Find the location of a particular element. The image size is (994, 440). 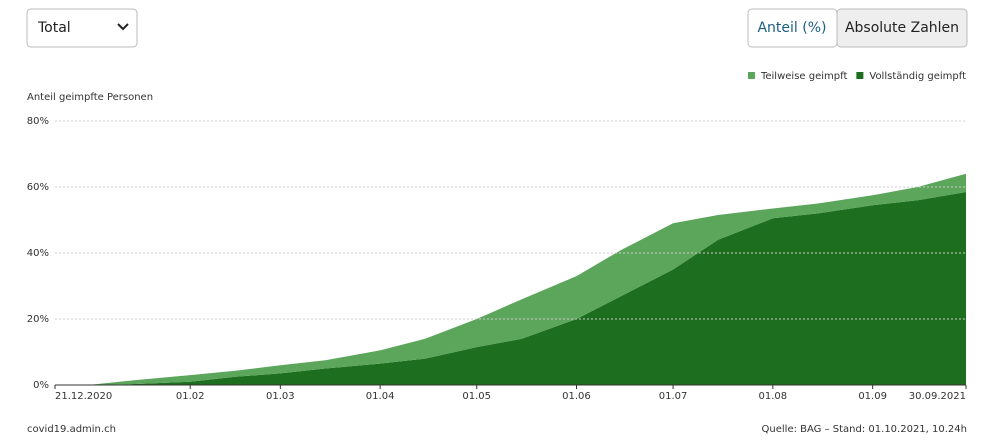

button-label: Anteil (%) is located at coordinates (791, 28).